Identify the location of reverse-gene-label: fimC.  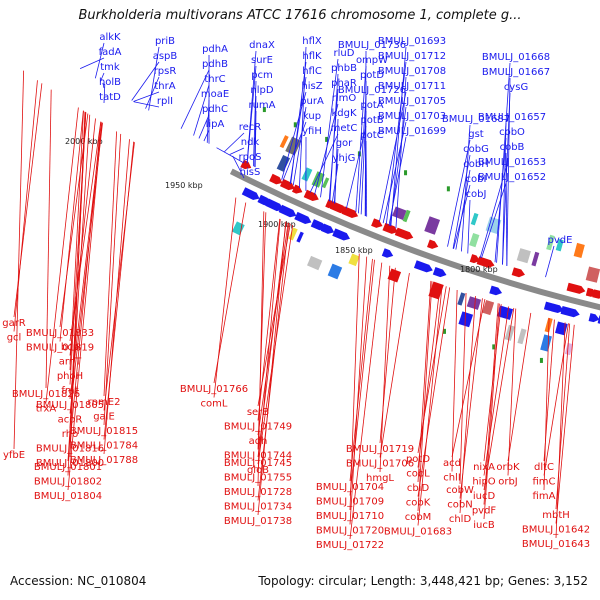
(543, 482).